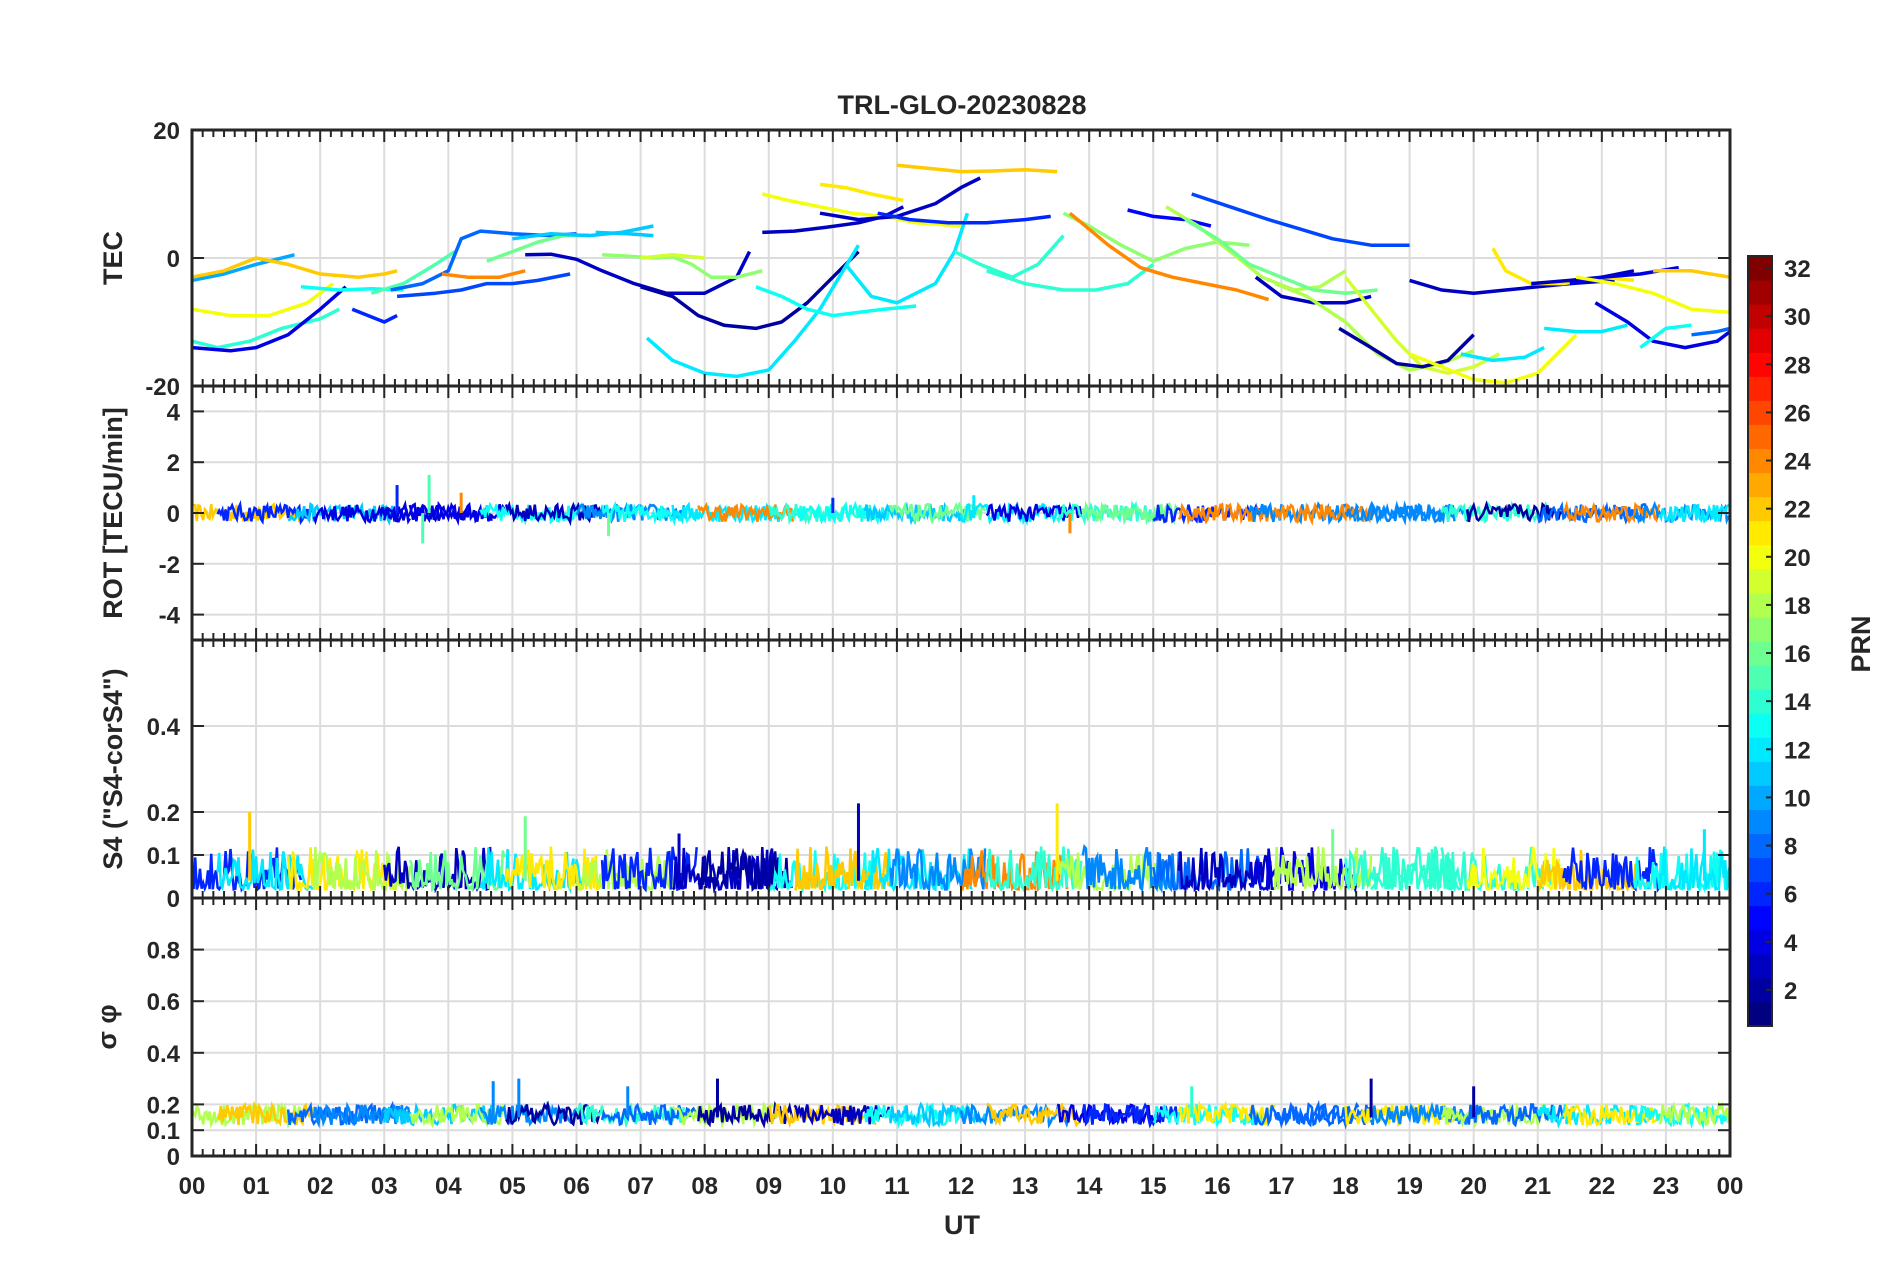 This screenshot has width=1902, height=1272. Describe the element at coordinates (1089, 1186) in the screenshot. I see `x-tick-label: 14` at that location.